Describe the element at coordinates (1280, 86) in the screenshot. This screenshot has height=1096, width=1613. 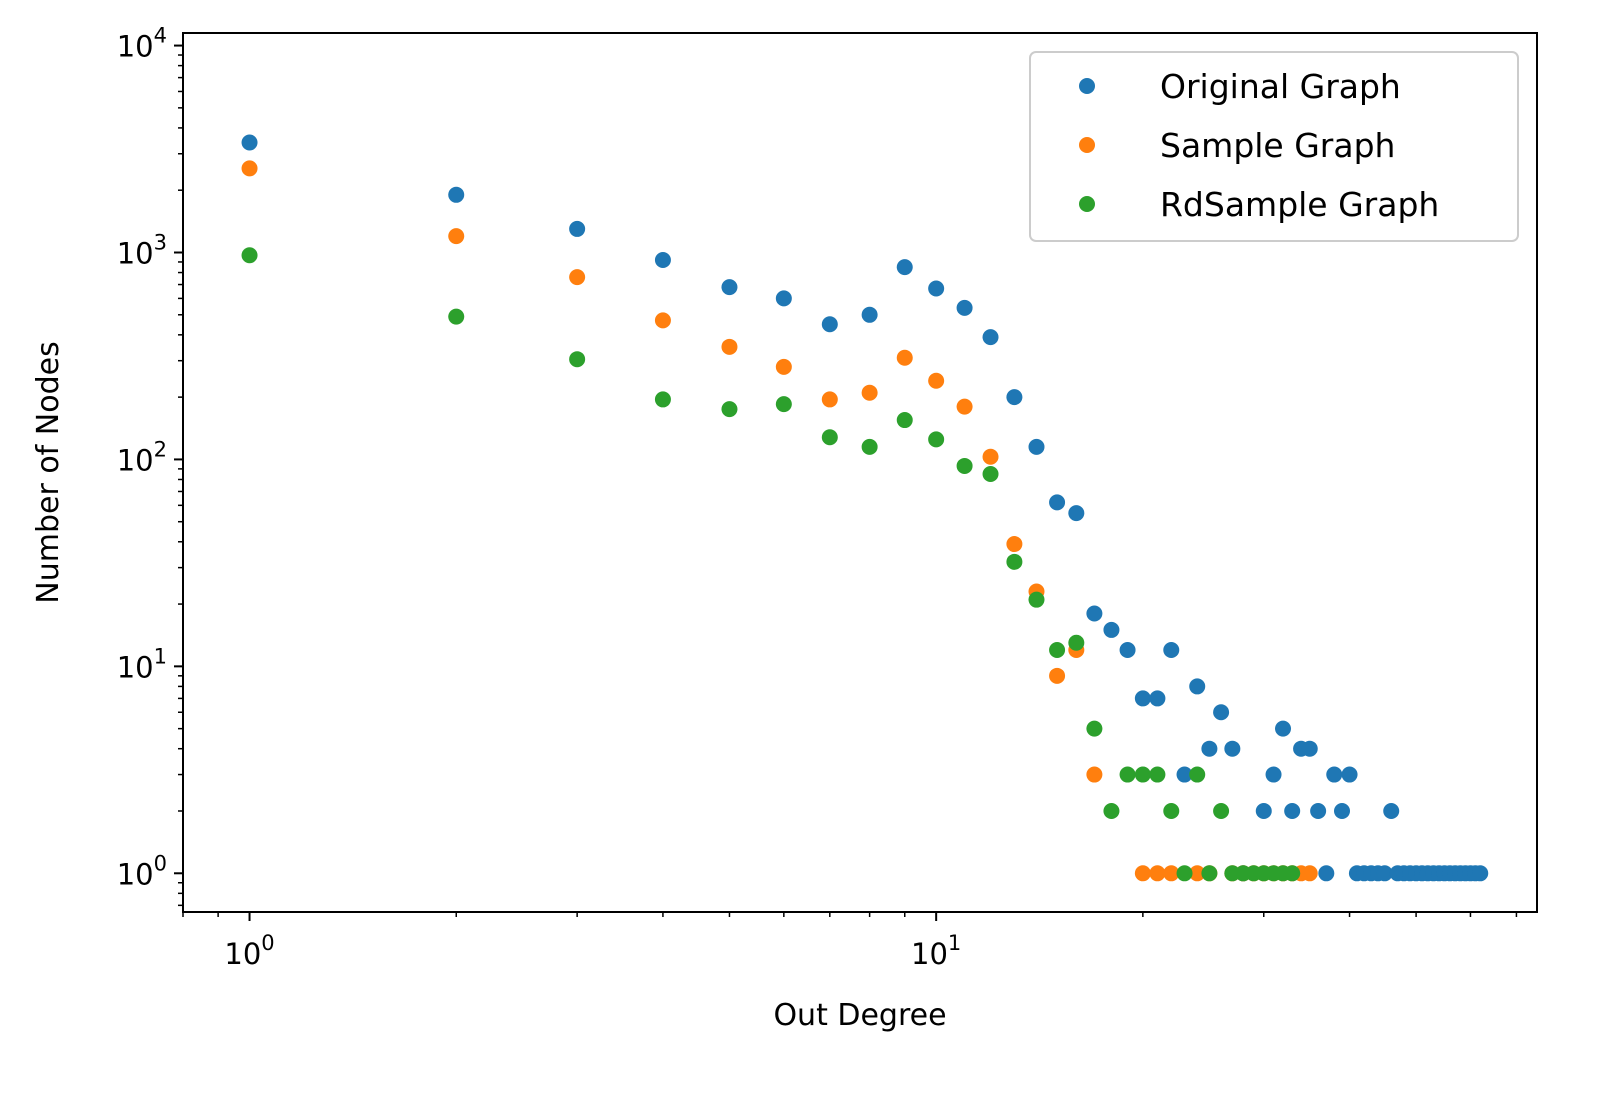
I see `legend-label: Original Graph` at that location.